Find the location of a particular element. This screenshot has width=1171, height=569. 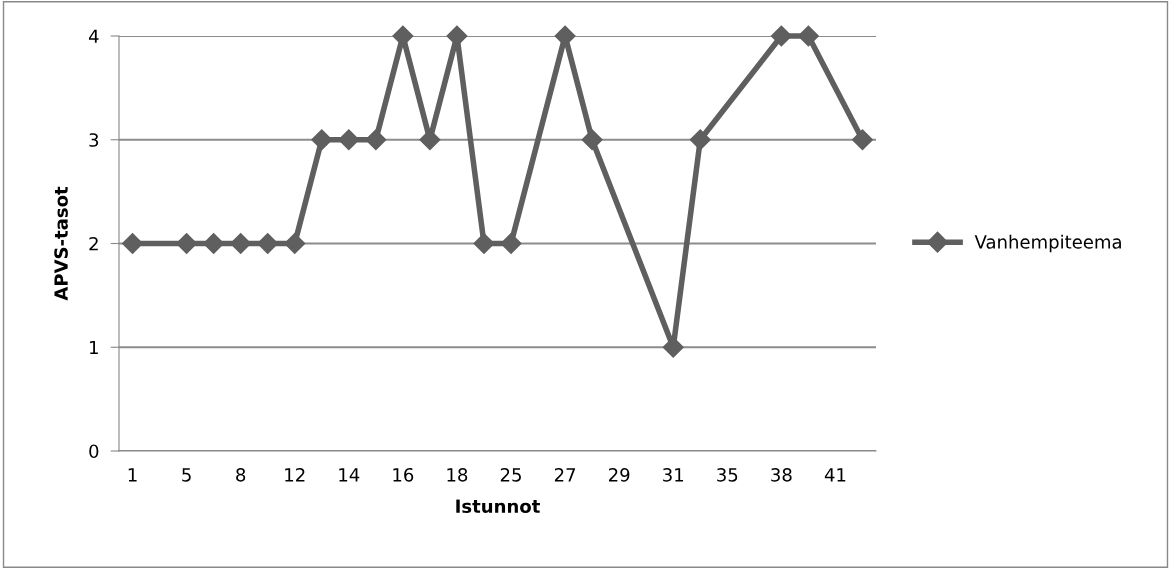

x-tick-label: 5 is located at coordinates (186, 475).